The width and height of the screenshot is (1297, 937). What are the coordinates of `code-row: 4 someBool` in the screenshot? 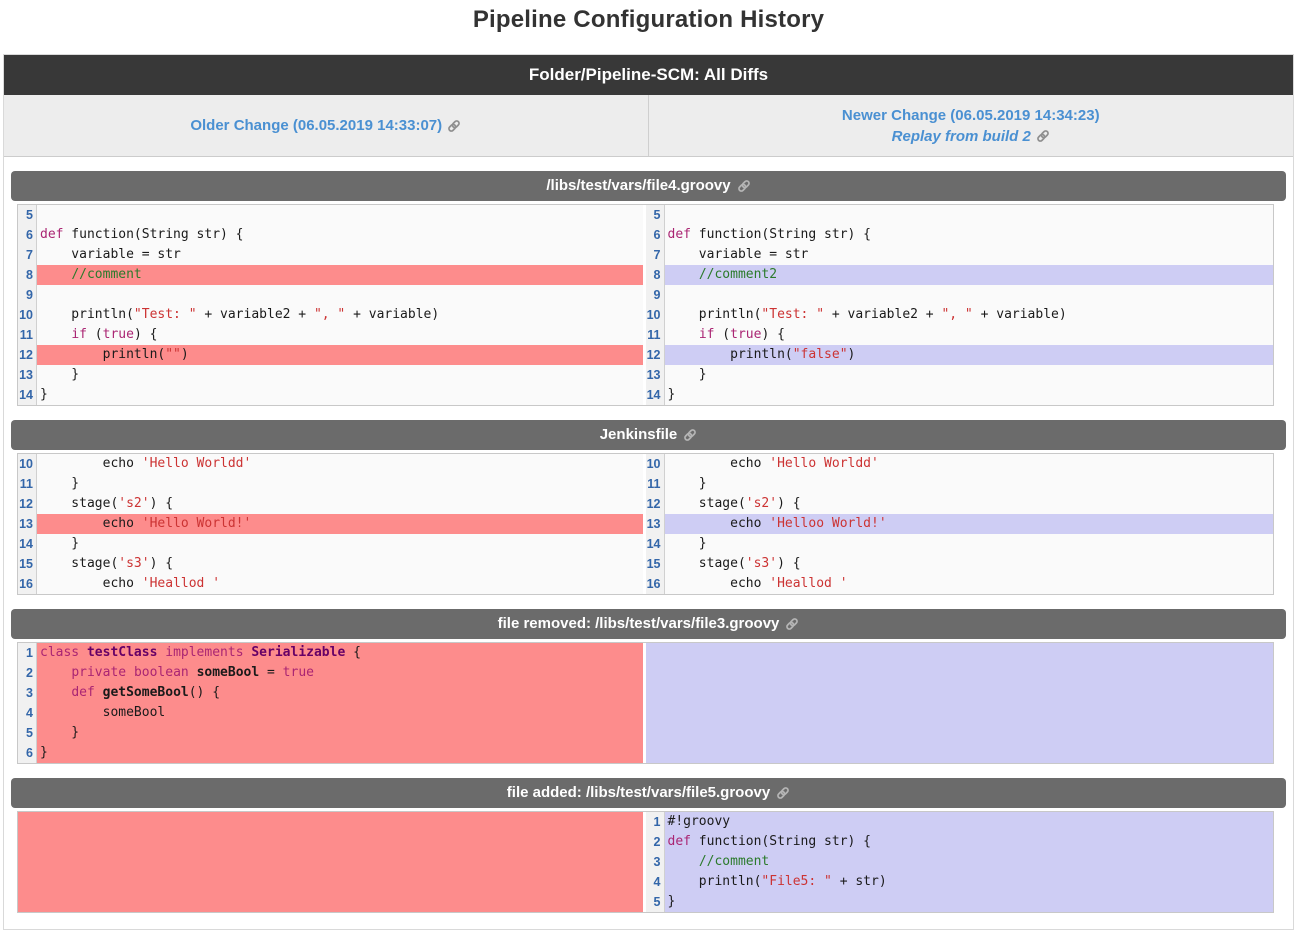 It's located at (330, 713).